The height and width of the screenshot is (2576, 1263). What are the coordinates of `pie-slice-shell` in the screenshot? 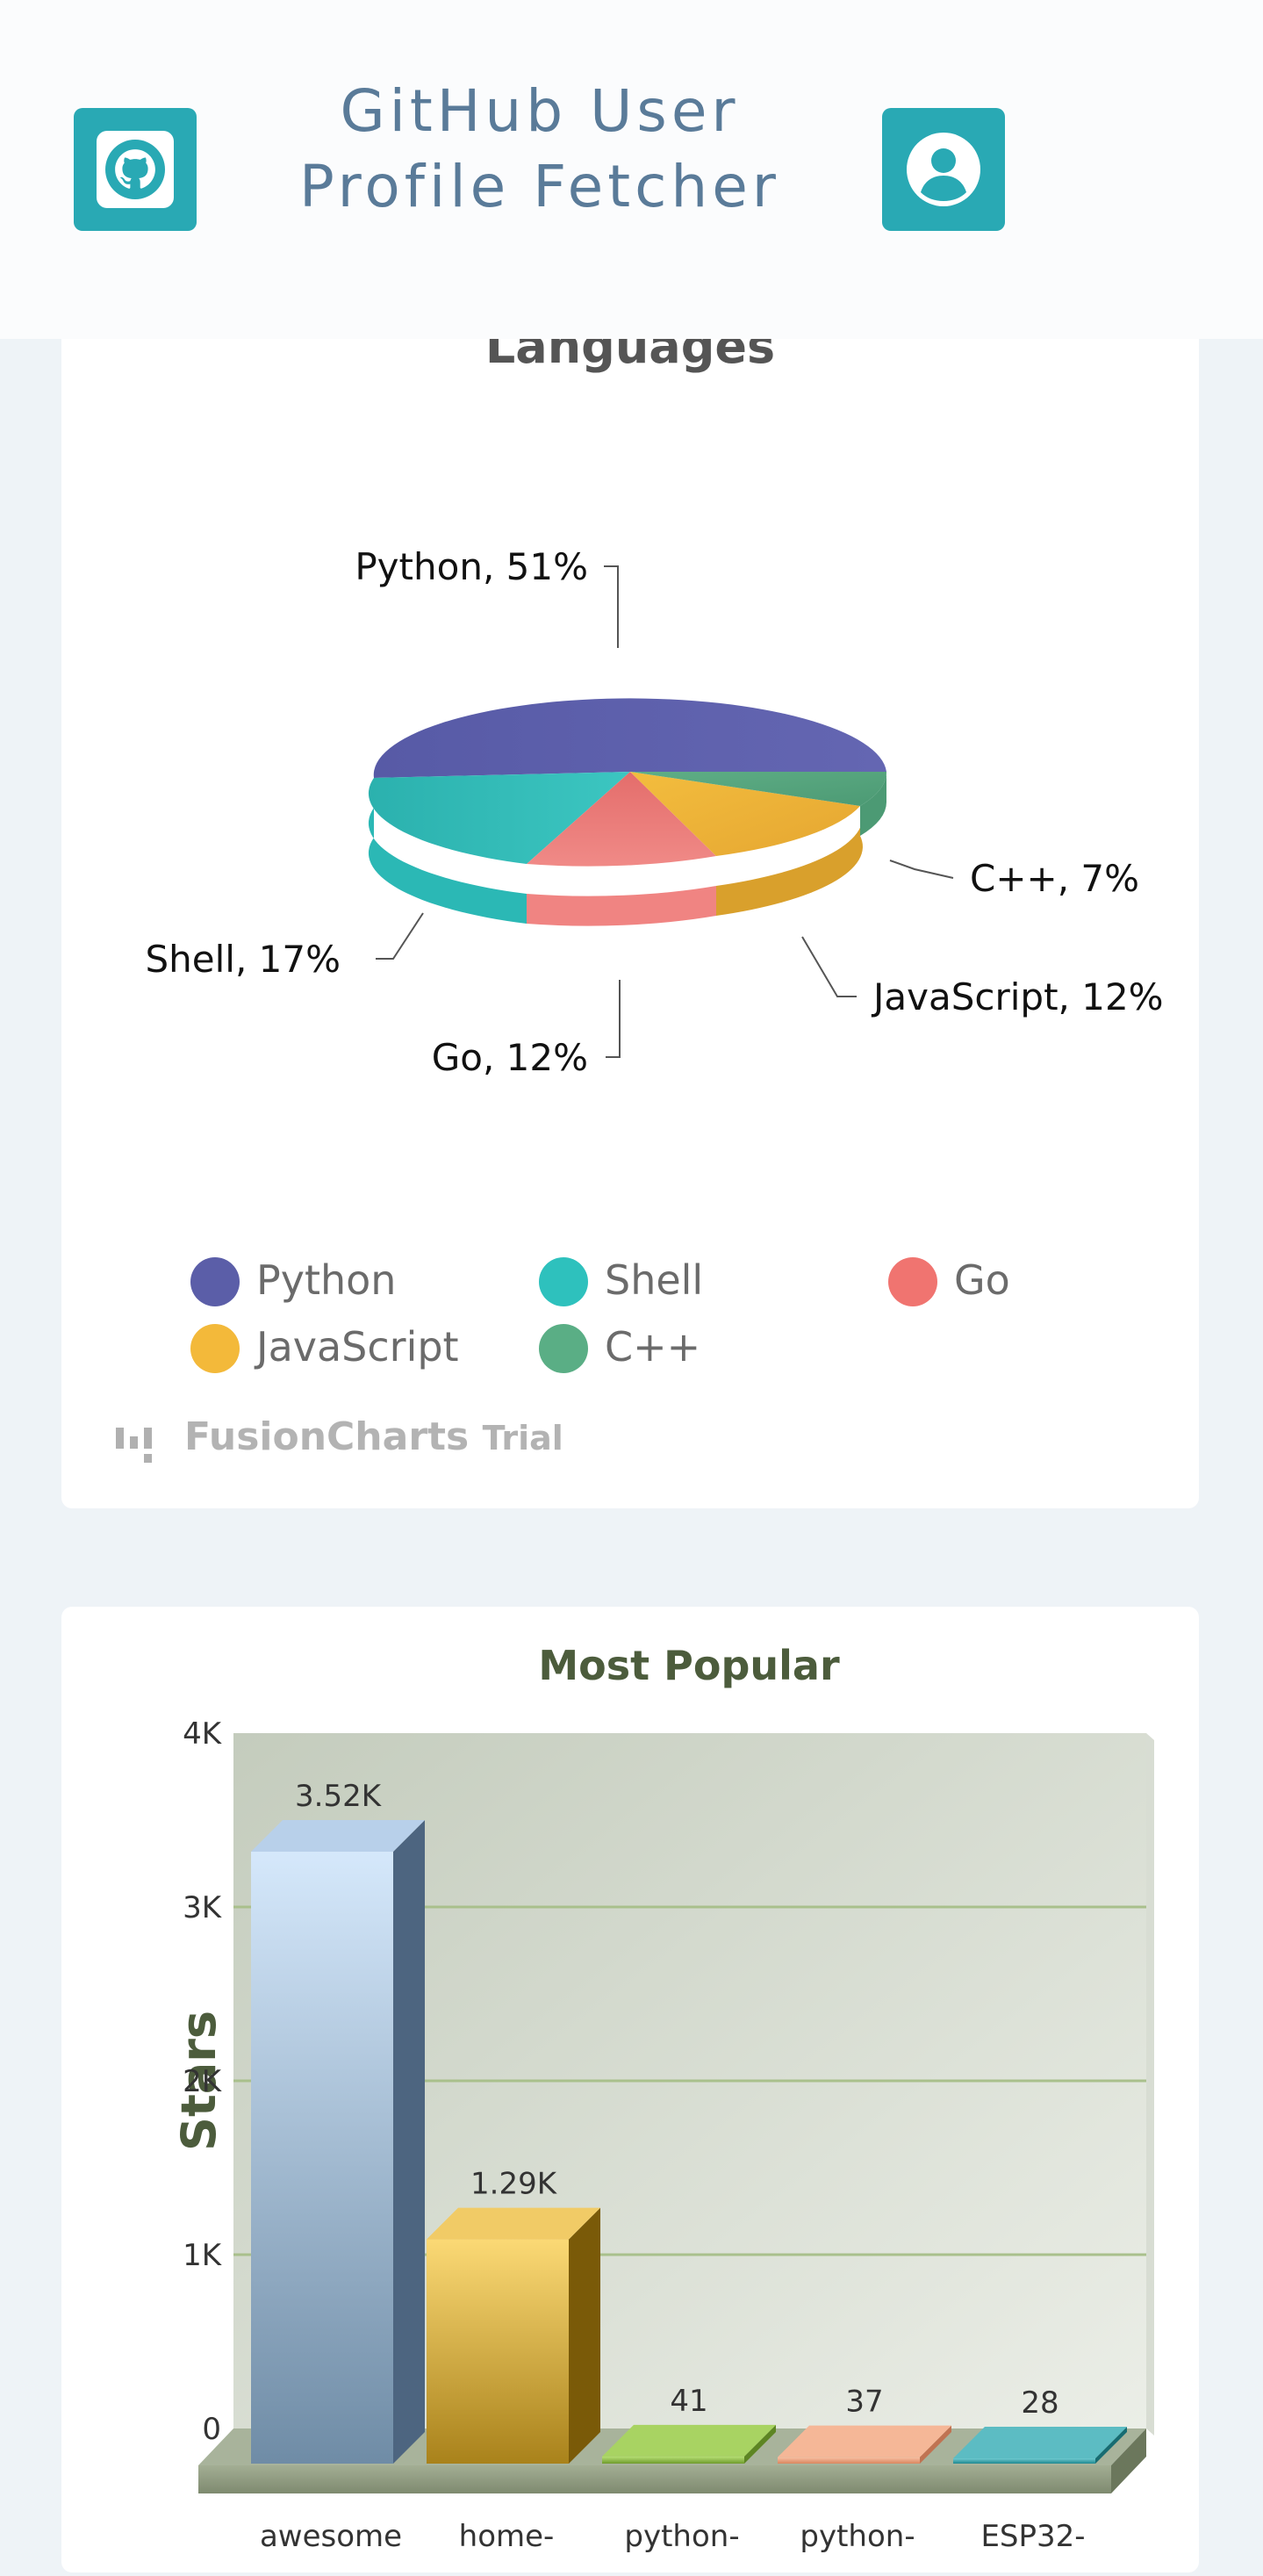 It's located at (499, 818).